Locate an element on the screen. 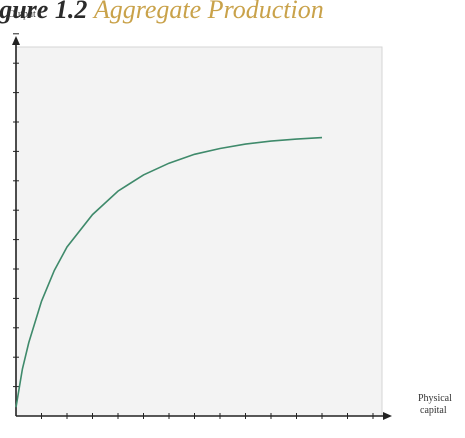 The image size is (465, 438). y-axis-label: Output is located at coordinates (22, 14).